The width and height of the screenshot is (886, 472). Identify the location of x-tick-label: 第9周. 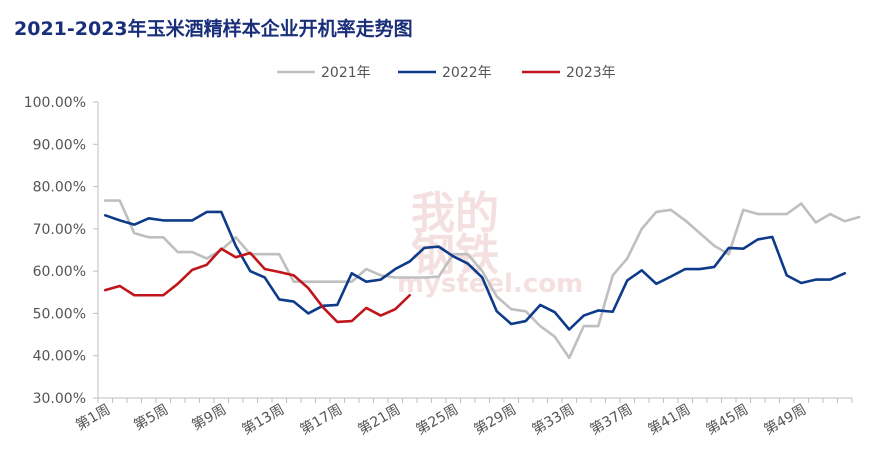
(209, 417).